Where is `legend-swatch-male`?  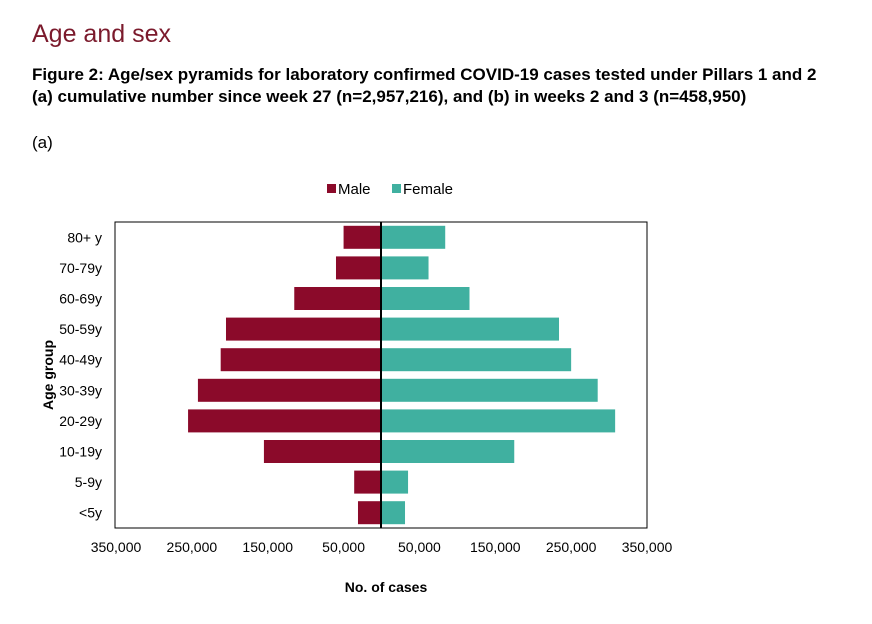
legend-swatch-male is located at coordinates (331, 188).